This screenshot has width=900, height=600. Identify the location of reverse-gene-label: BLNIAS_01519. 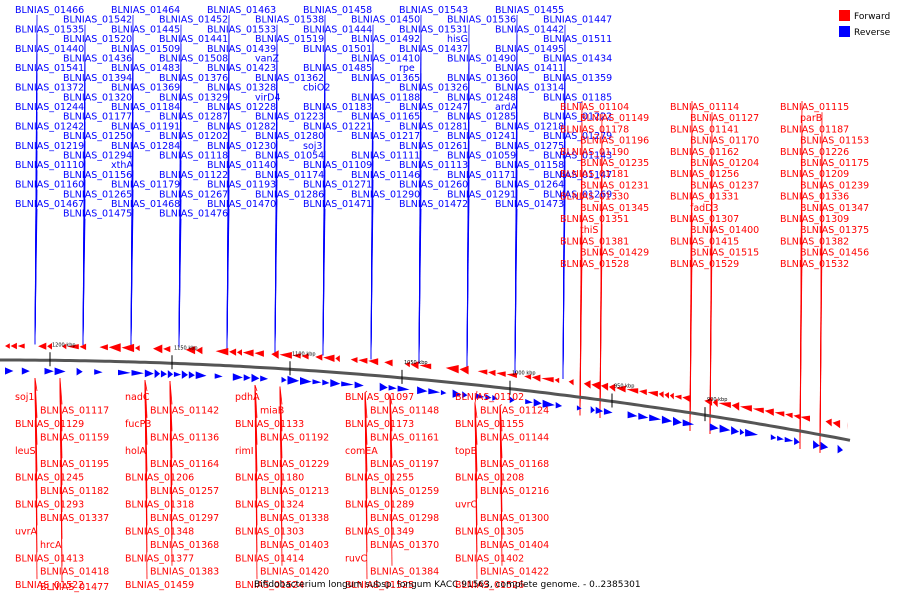
(289, 39).